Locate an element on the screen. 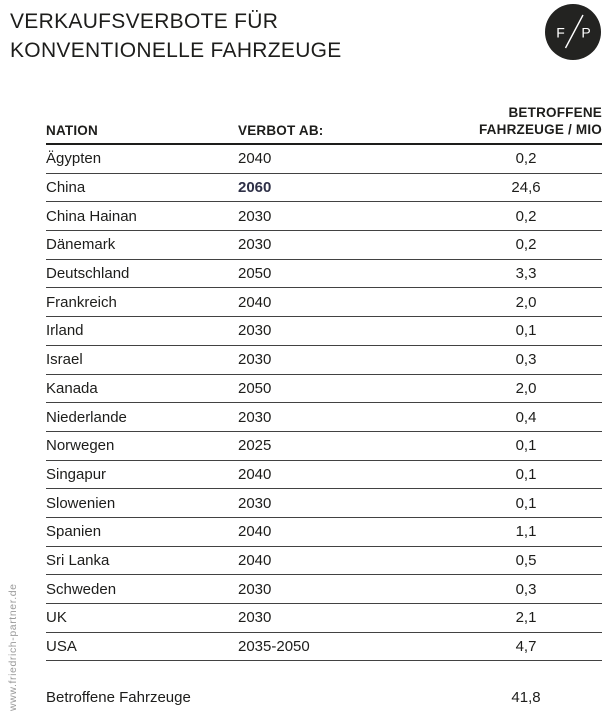  column-header-fahrzeuge: BETROFFENE FAHRZEUGE / MIO is located at coordinates (526, 121).